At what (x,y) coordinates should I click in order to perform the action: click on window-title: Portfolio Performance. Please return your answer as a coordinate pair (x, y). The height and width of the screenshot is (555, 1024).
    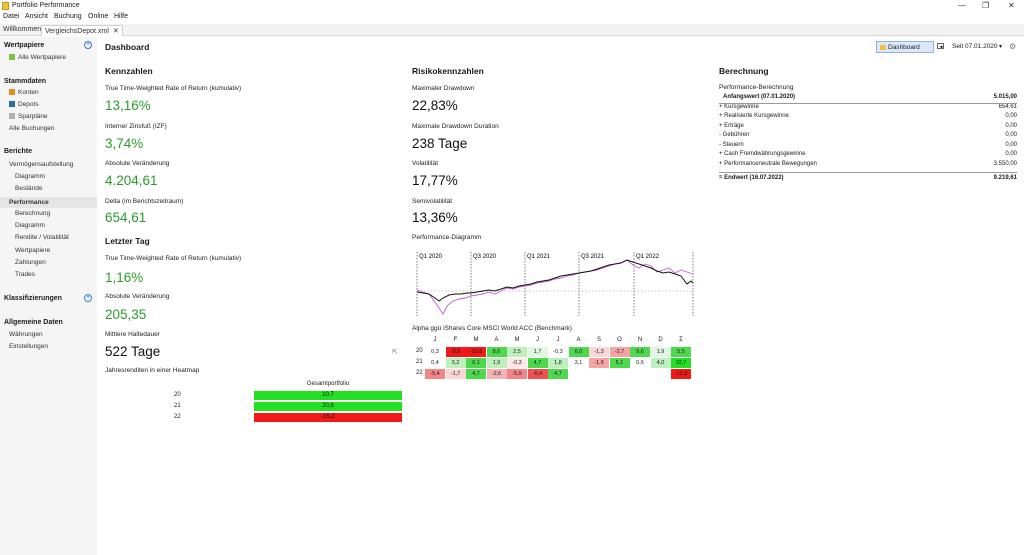
    Looking at the image, I should click on (46, 5).